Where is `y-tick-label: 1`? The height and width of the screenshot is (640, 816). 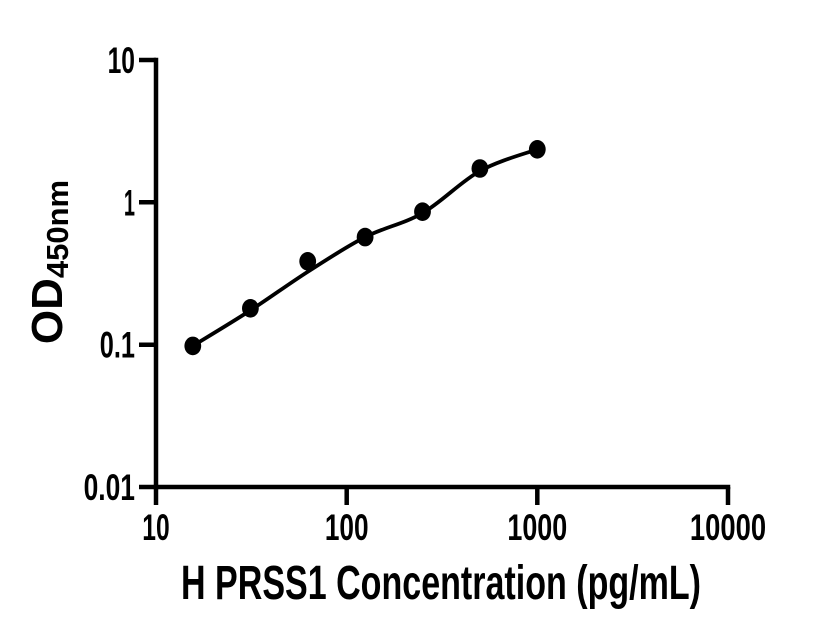 y-tick-label: 1 is located at coordinates (129, 202).